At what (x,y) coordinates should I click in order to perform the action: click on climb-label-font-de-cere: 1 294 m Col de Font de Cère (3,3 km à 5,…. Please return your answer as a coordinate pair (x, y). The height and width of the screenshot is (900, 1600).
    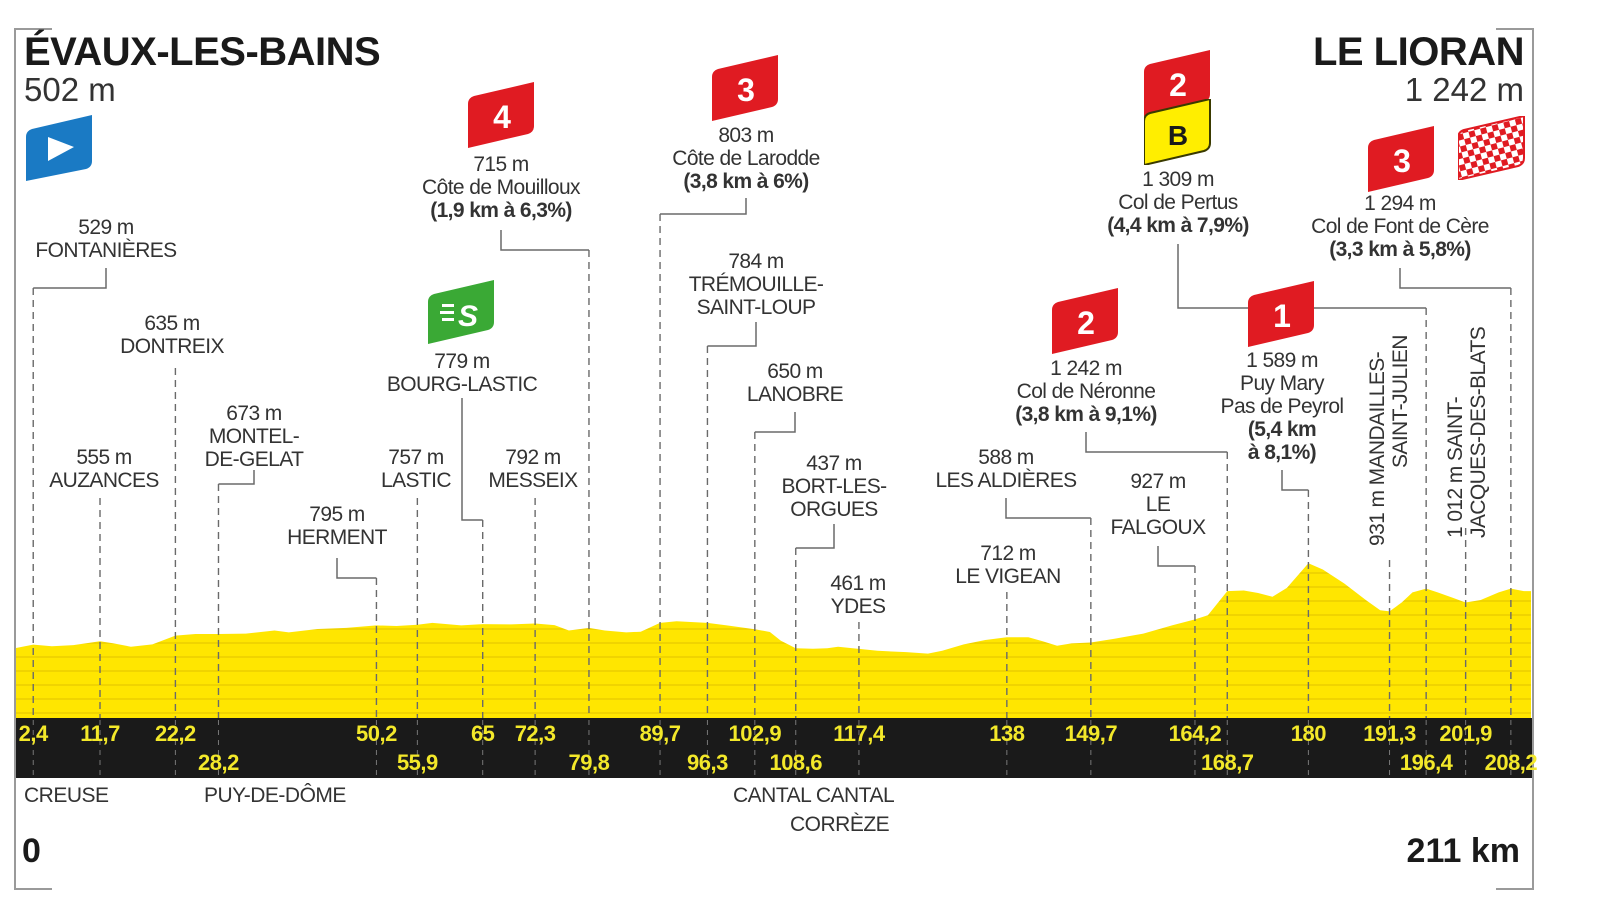
    Looking at the image, I should click on (1400, 226).